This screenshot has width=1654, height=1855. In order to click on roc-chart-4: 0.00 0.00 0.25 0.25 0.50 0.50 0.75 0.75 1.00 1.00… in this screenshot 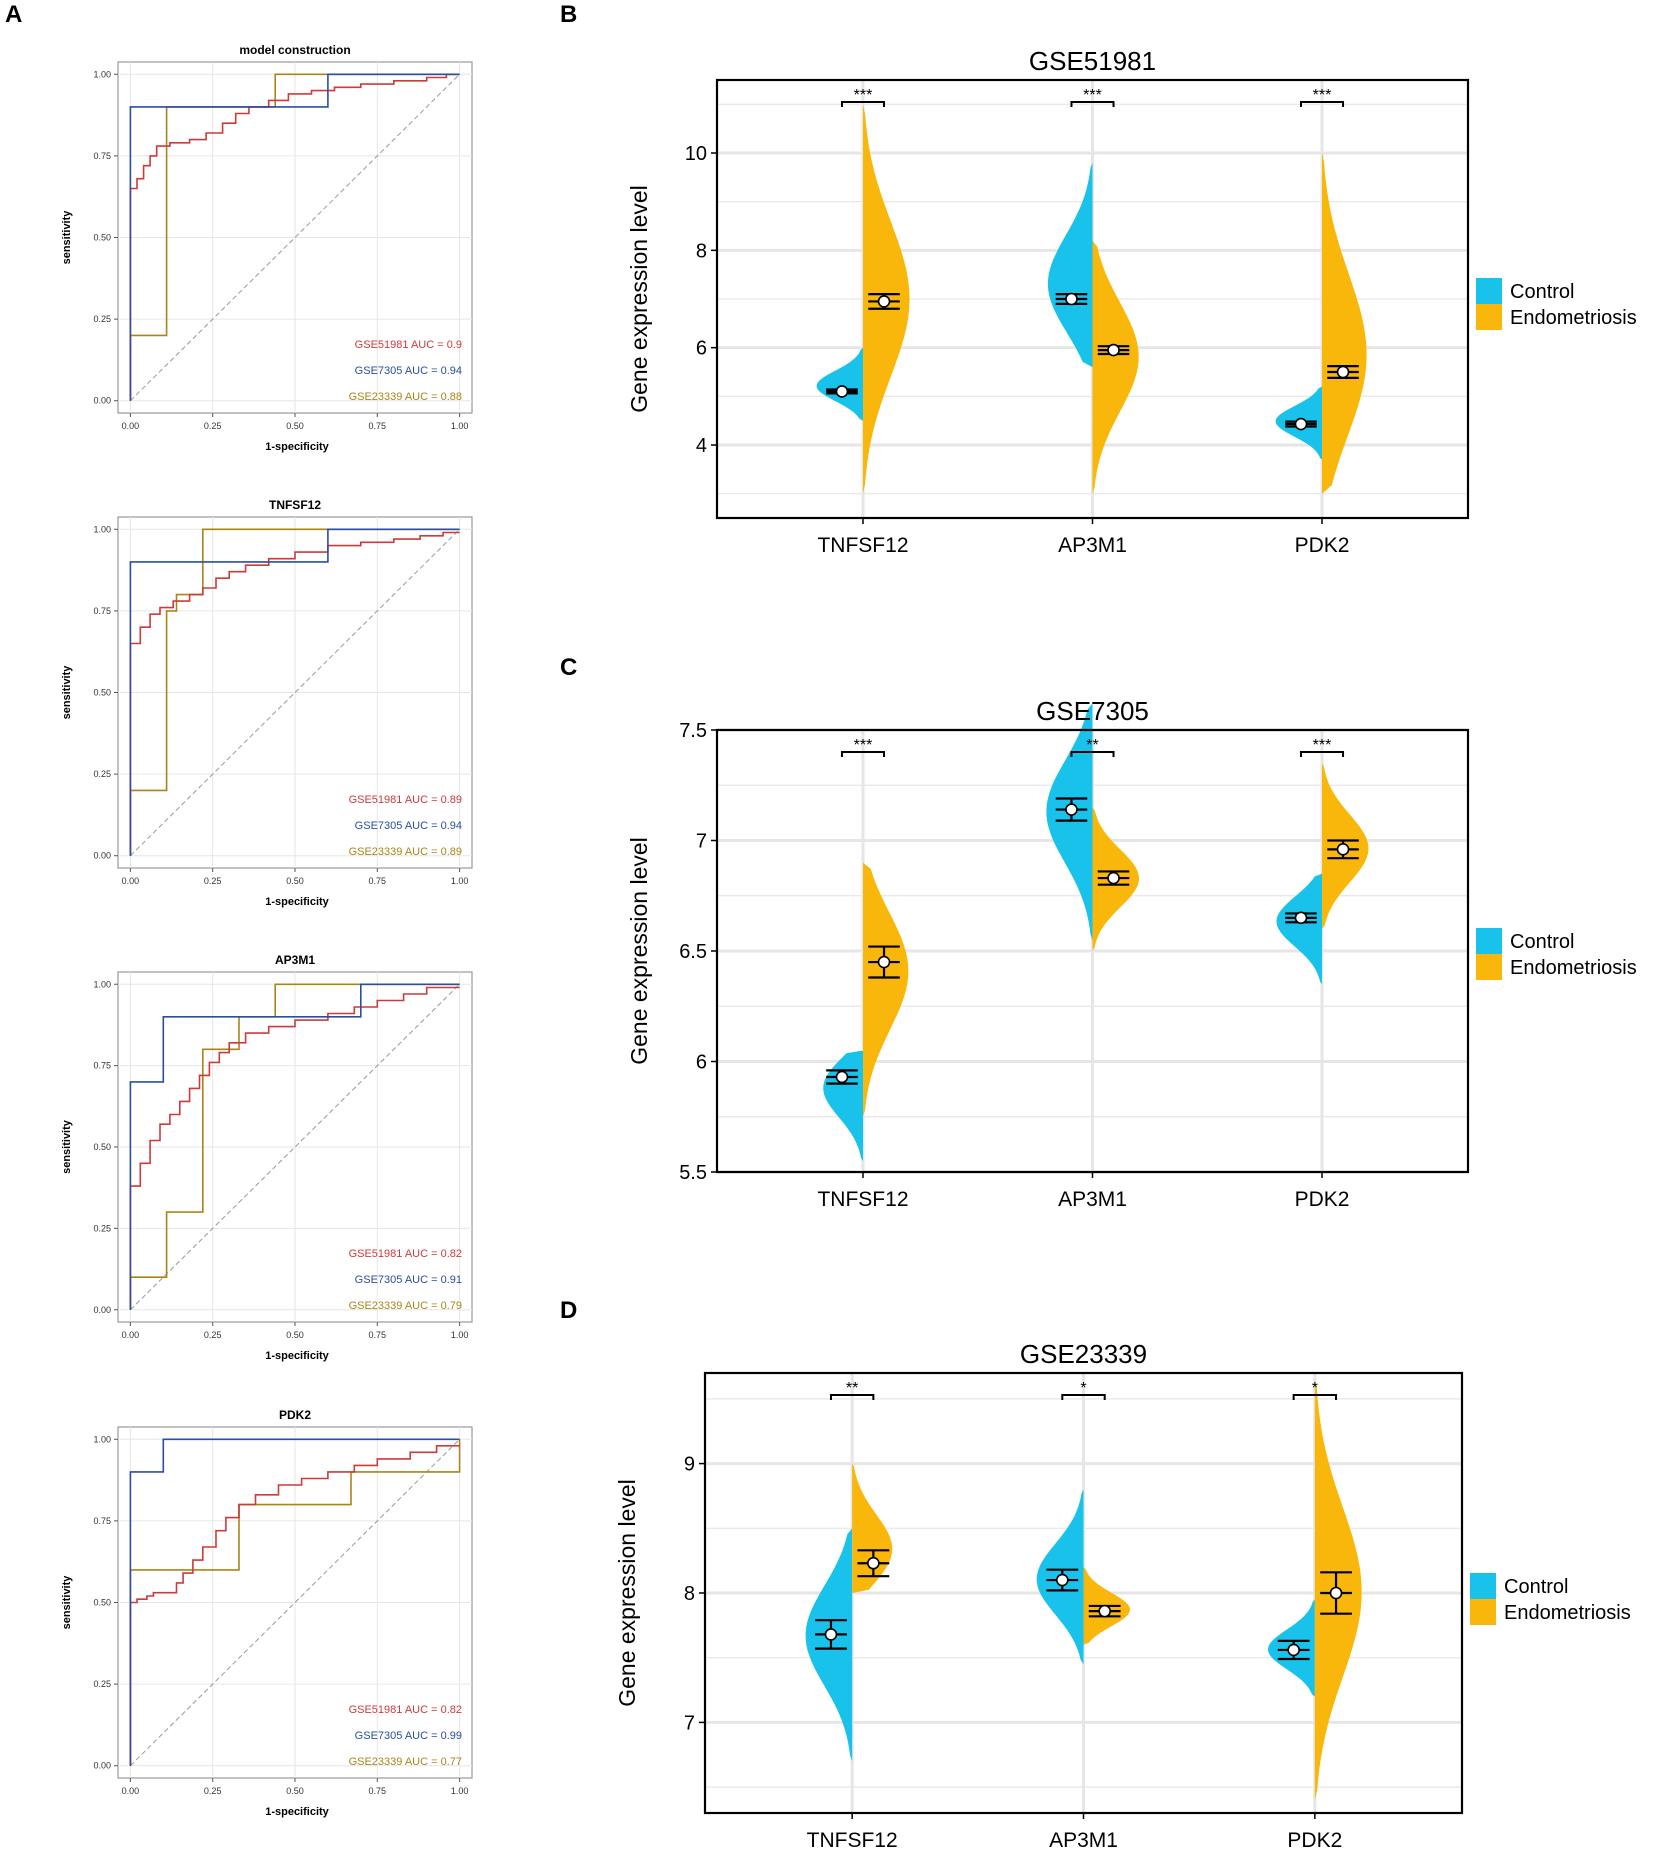, I will do `click(267, 1613)`.